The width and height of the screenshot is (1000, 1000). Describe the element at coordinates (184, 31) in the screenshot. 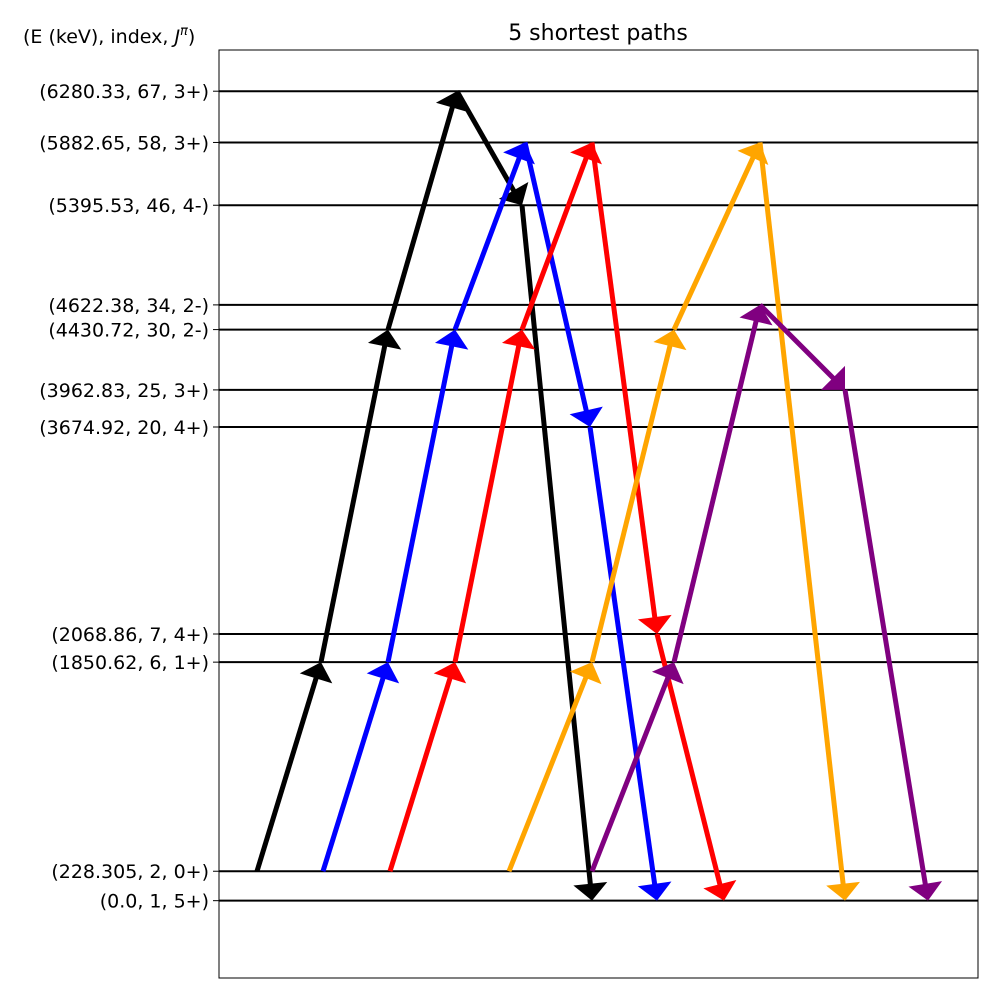

I see `y-axis-header-pi: π` at that location.